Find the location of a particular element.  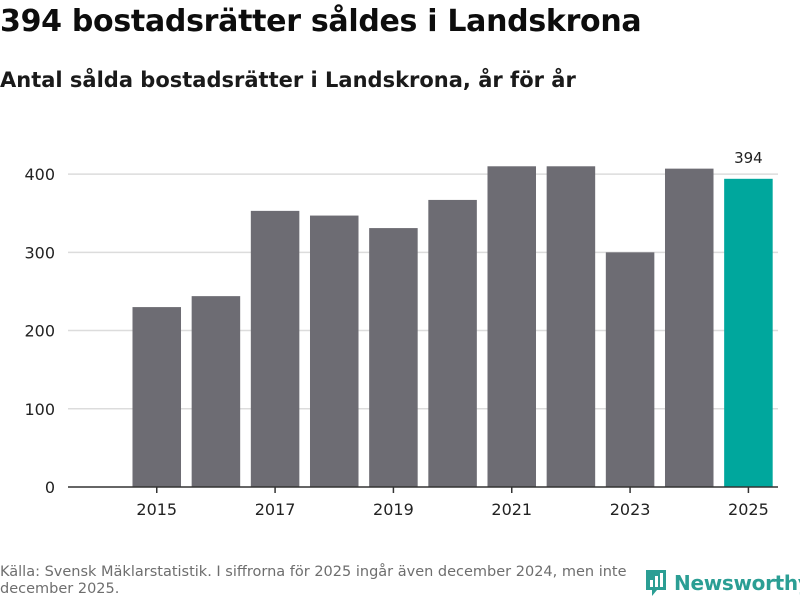

y-tick-label: 100 is located at coordinates (39, 409).